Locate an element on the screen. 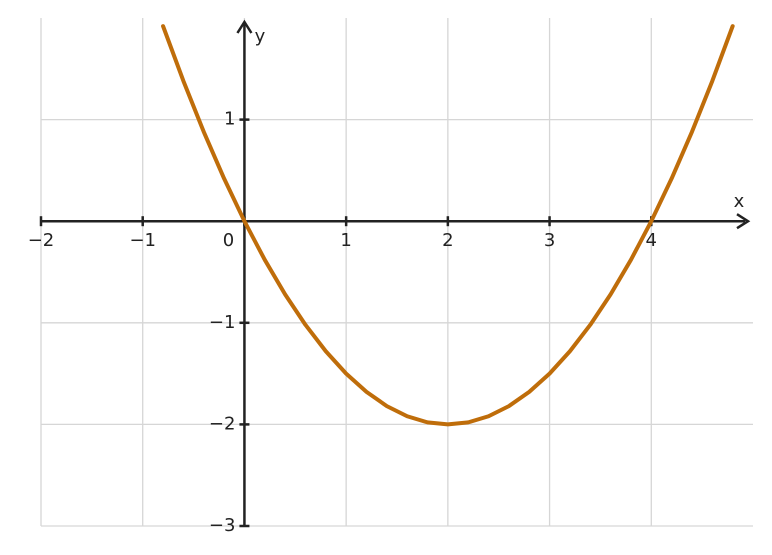 This screenshot has width=772, height=555. y-tick-label: 1 is located at coordinates (229, 119).